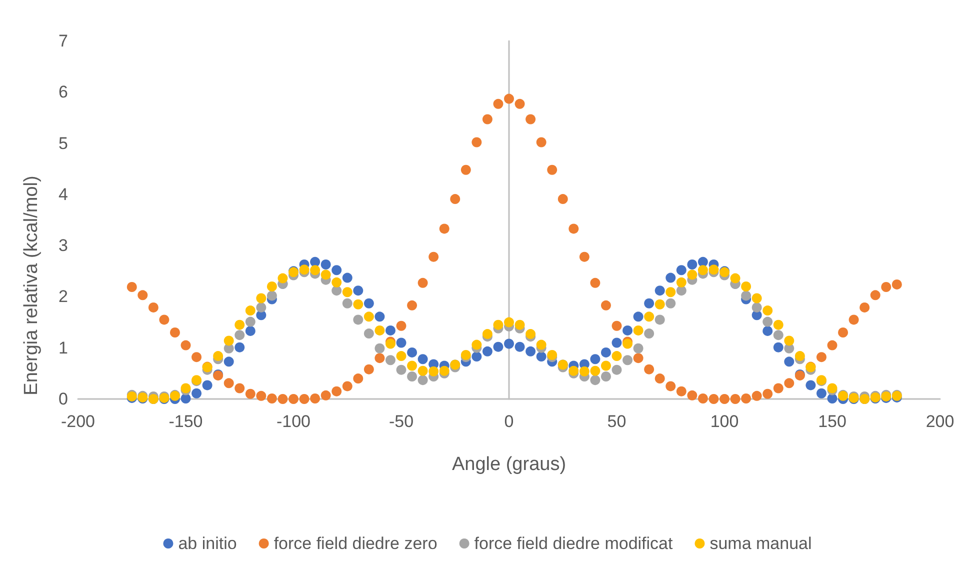 Image resolution: width=975 pixels, height=571 pixels. Describe the element at coordinates (63, 92) in the screenshot. I see `y-tick-label: 6` at that location.